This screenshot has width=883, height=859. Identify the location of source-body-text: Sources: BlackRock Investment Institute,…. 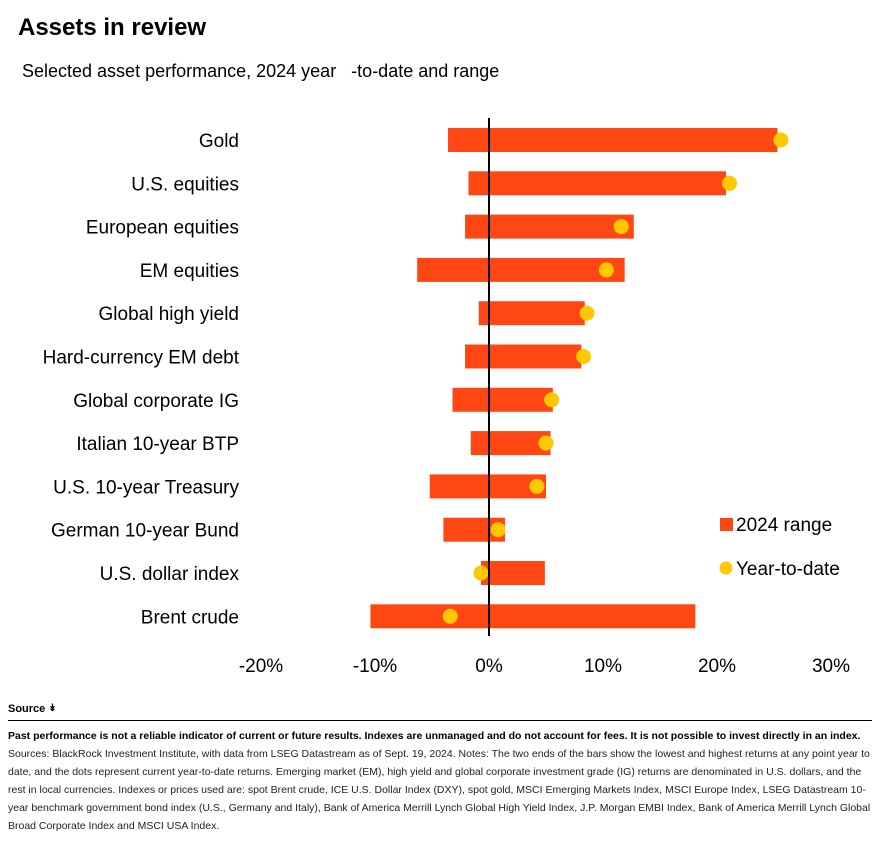
(439, 790).